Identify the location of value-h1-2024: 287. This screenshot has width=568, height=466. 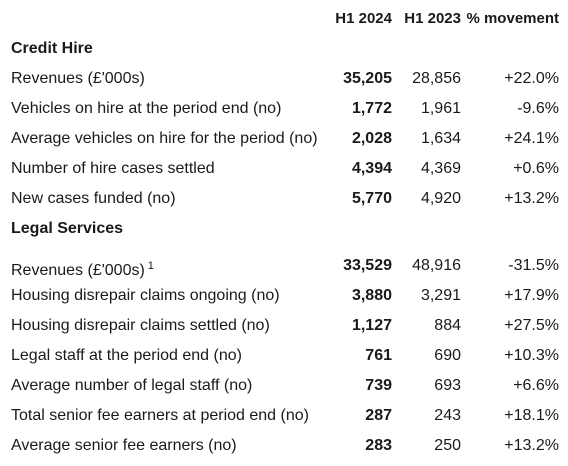
(378, 415).